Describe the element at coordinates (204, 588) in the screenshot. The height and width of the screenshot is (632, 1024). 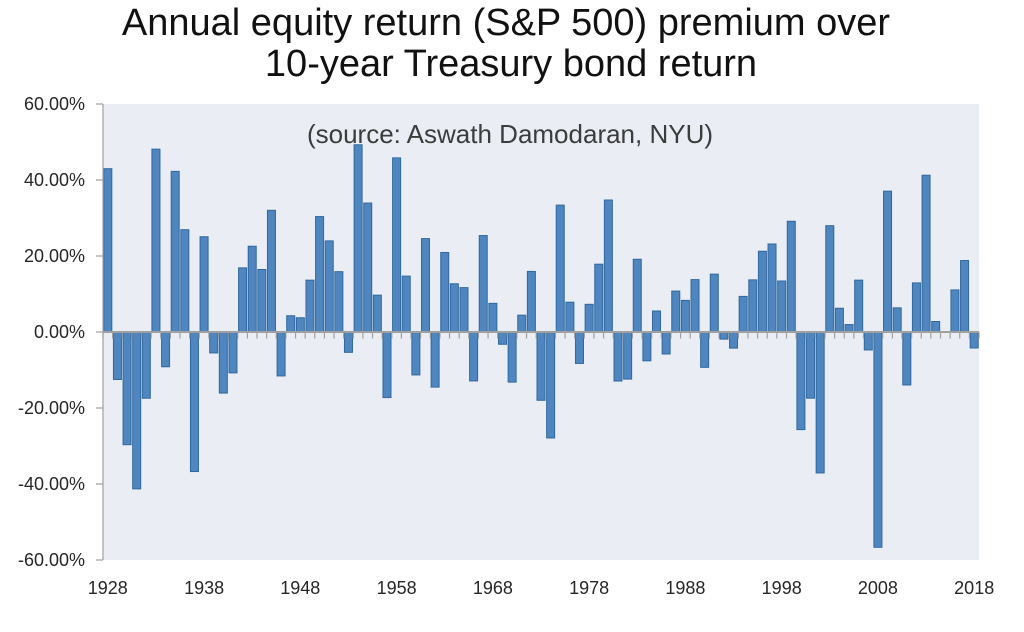
I see `svg-text: 1938` at that location.